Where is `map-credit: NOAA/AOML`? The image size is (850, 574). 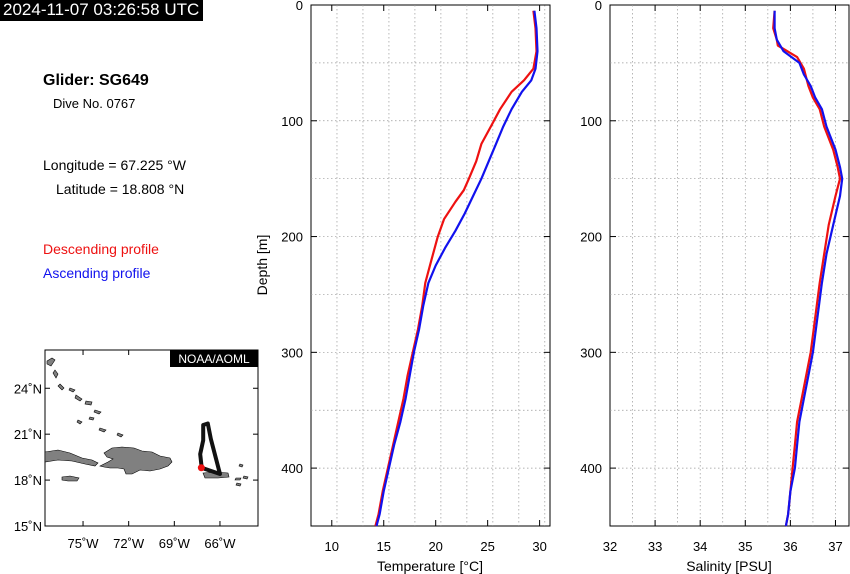
map-credit: NOAA/AOML is located at coordinates (214, 359).